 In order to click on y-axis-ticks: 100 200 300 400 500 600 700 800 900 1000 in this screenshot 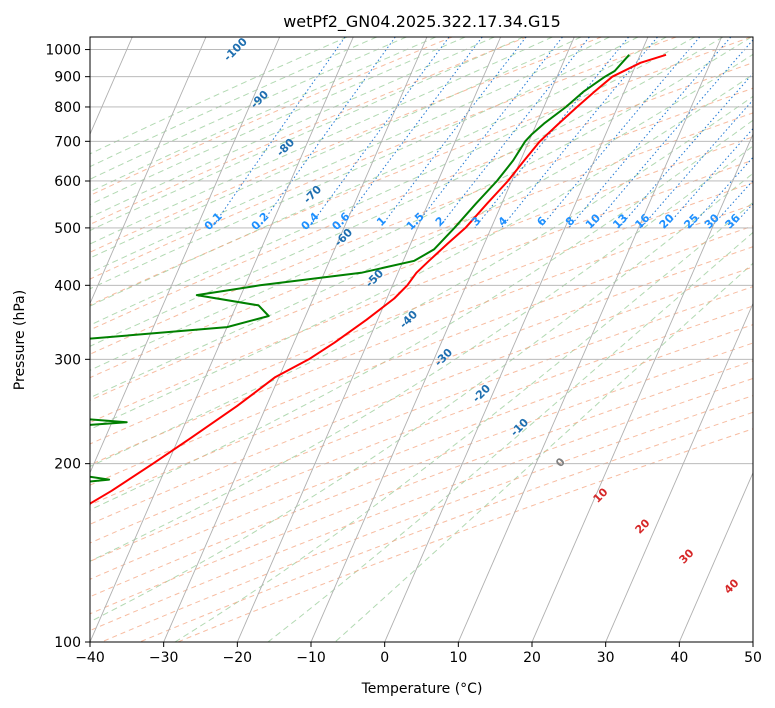, I will do `click(67, 347)`.